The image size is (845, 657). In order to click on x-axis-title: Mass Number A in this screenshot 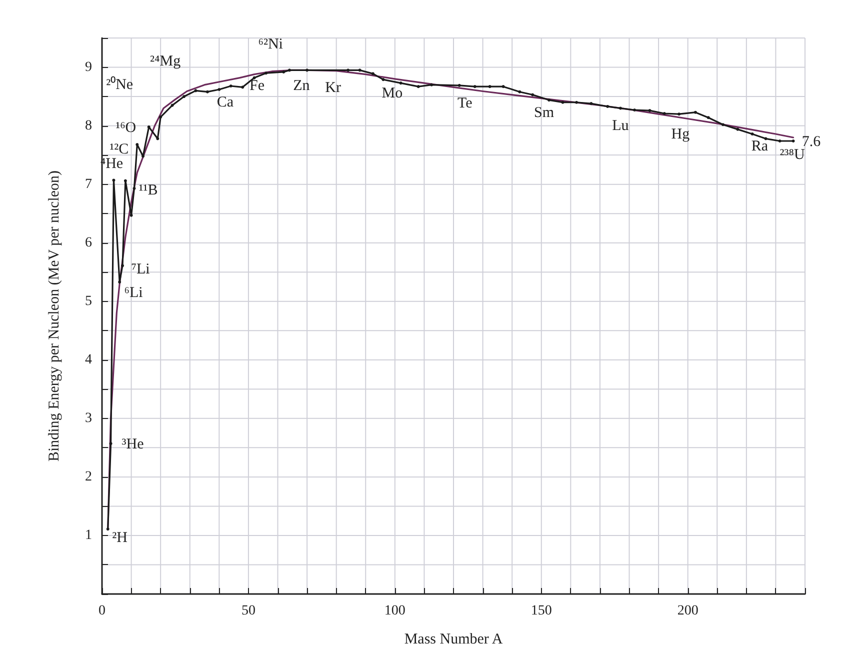, I will do `click(453, 640)`.